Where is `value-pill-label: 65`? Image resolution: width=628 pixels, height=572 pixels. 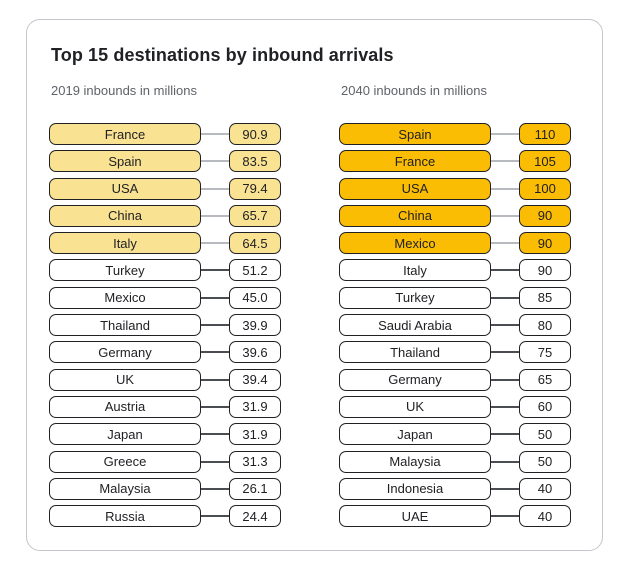 value-pill-label: 65 is located at coordinates (545, 380).